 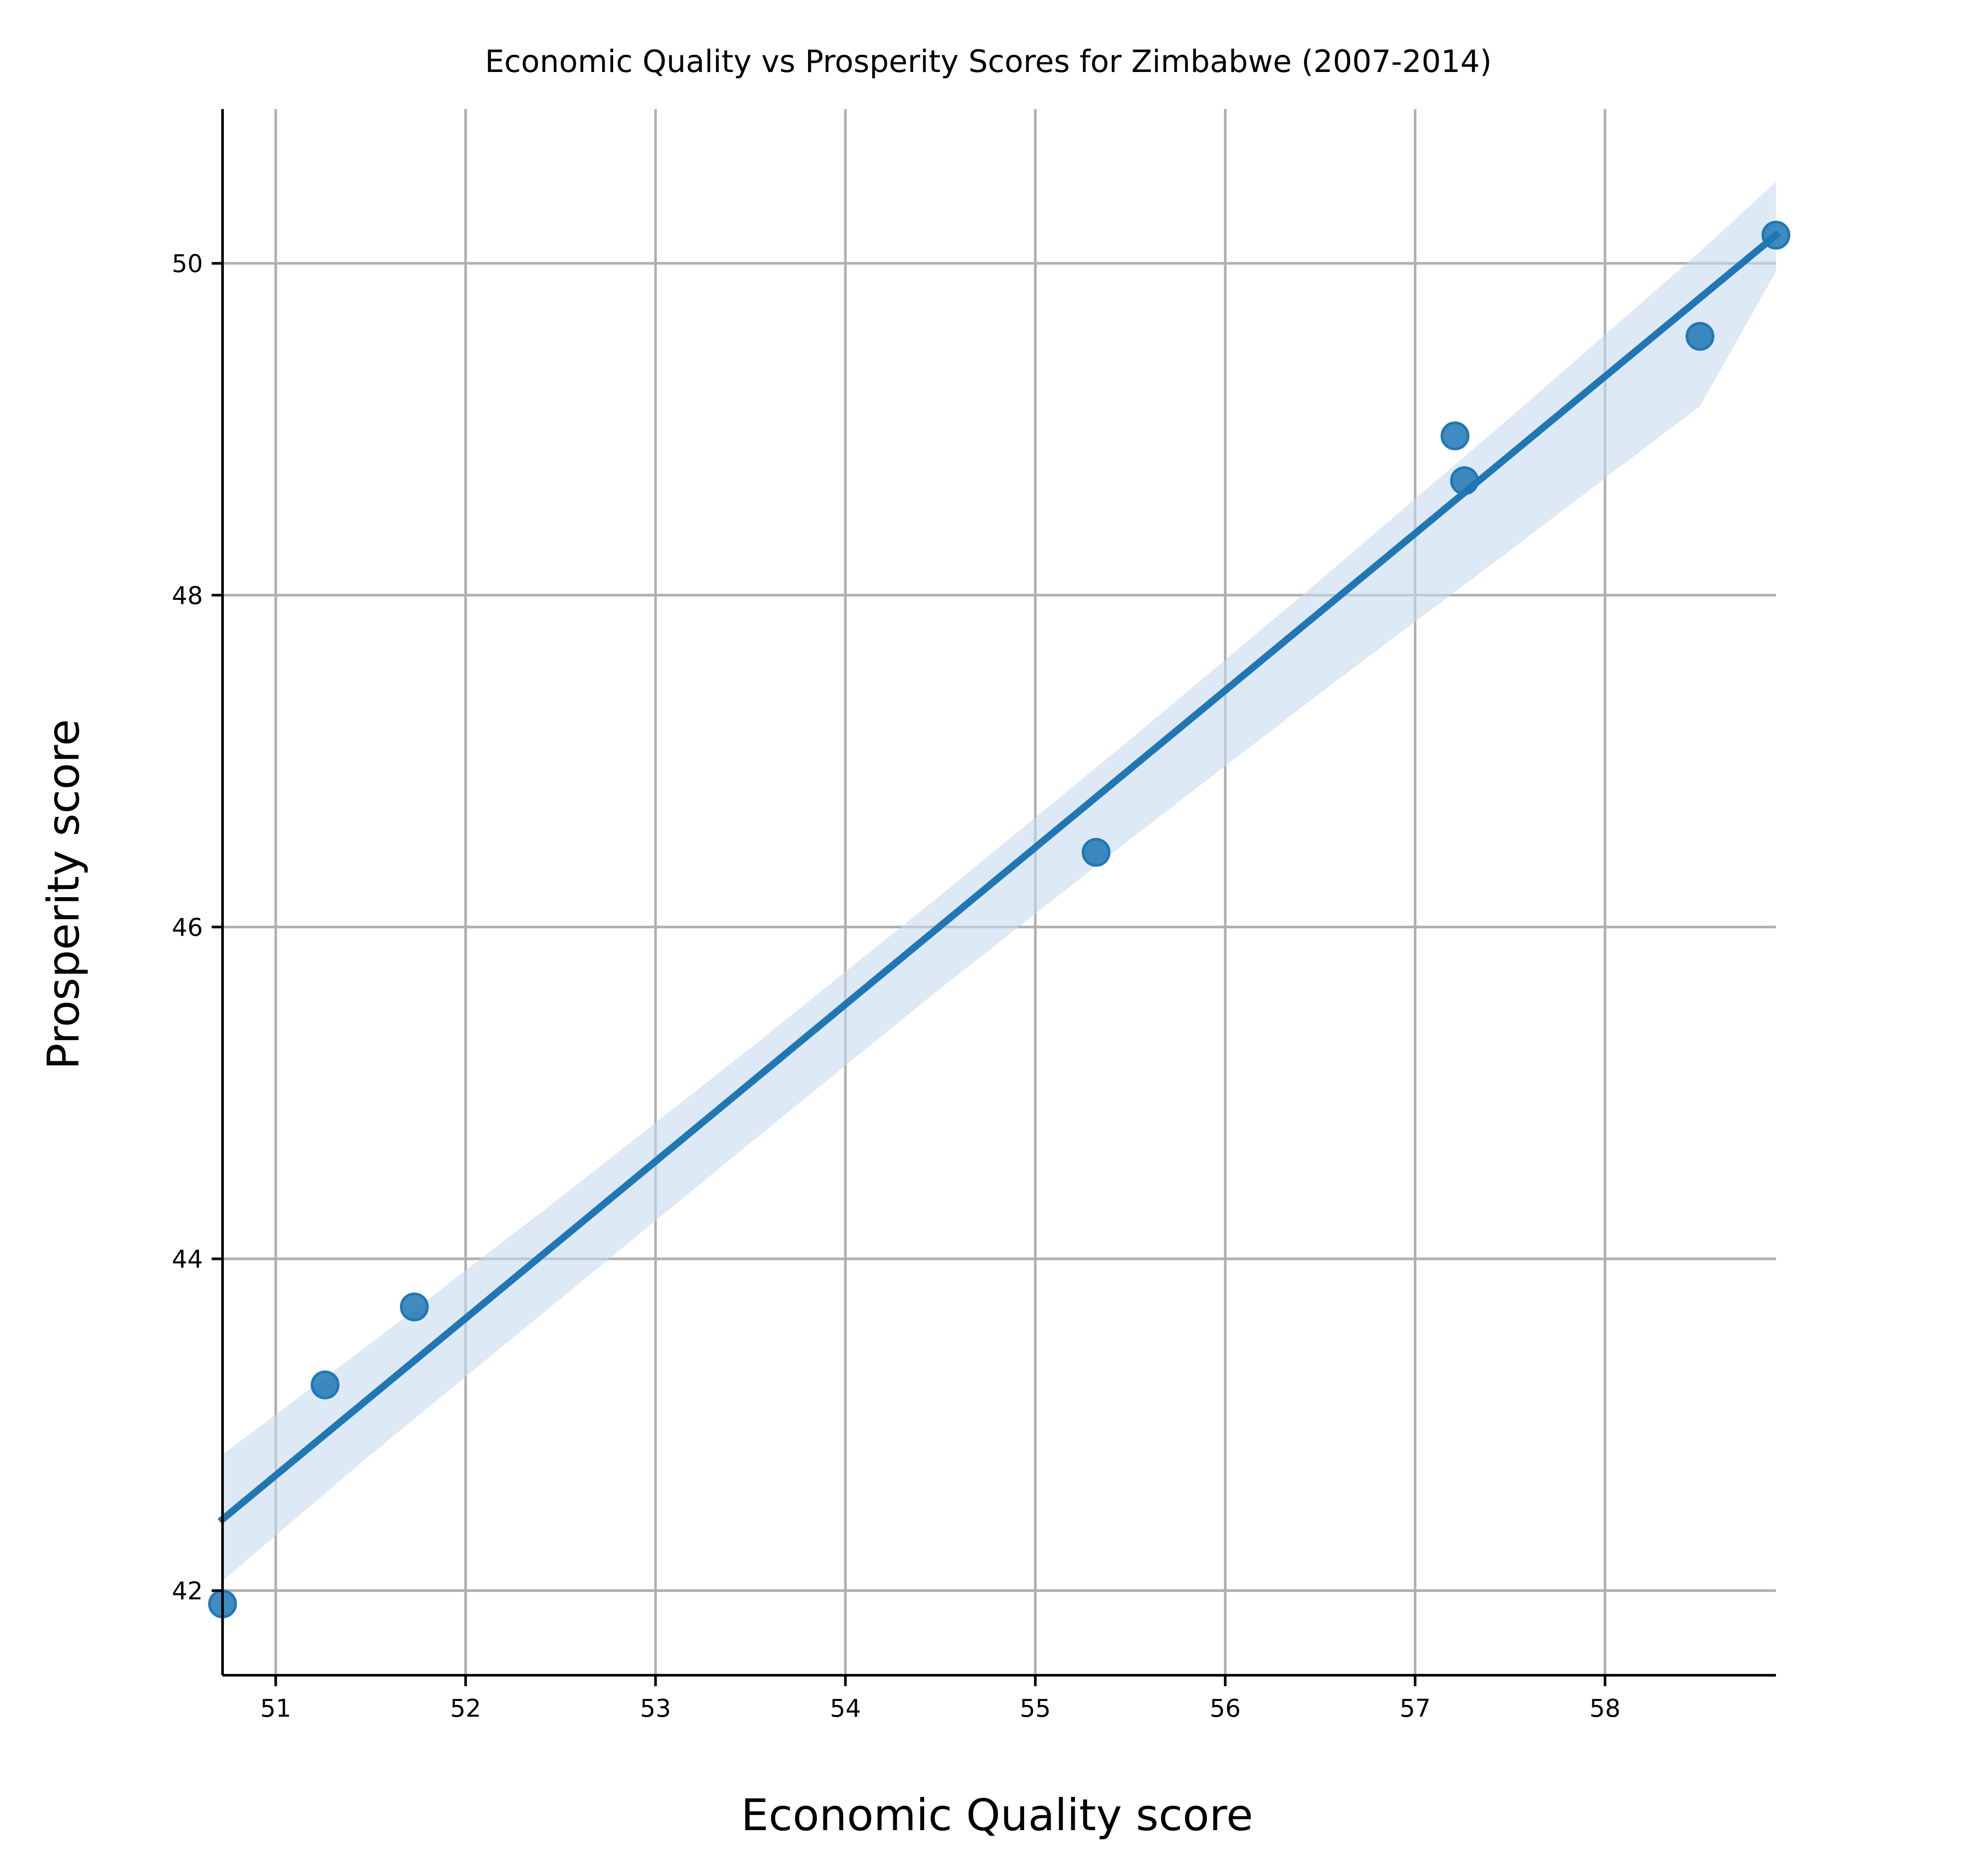 I want to click on y-tick-label-44: 44, so click(x=187, y=1259).